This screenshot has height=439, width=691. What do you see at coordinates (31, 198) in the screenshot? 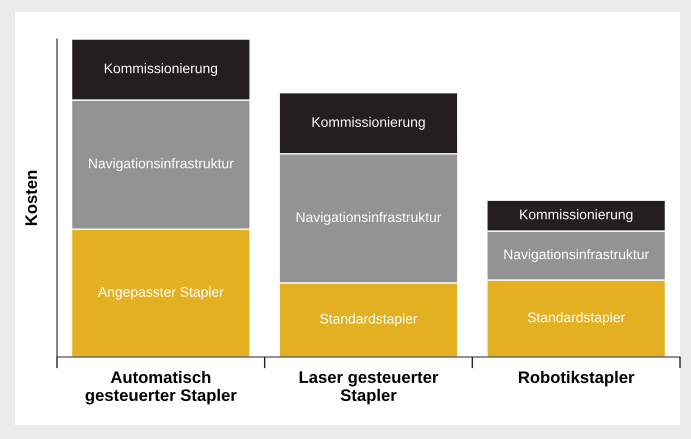
I see `y-axis-title: Kosten` at bounding box center [31, 198].